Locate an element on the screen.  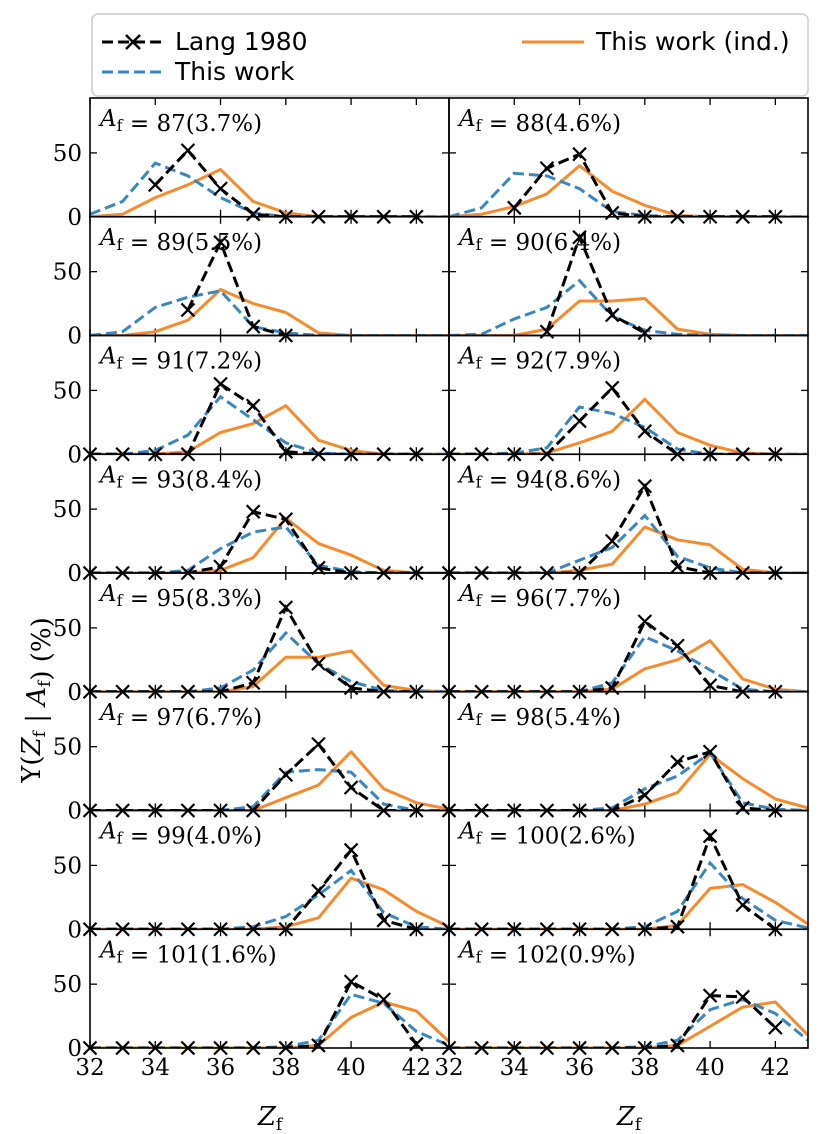
panel-label: Af = 96(7.7%) is located at coordinates (539, 596).